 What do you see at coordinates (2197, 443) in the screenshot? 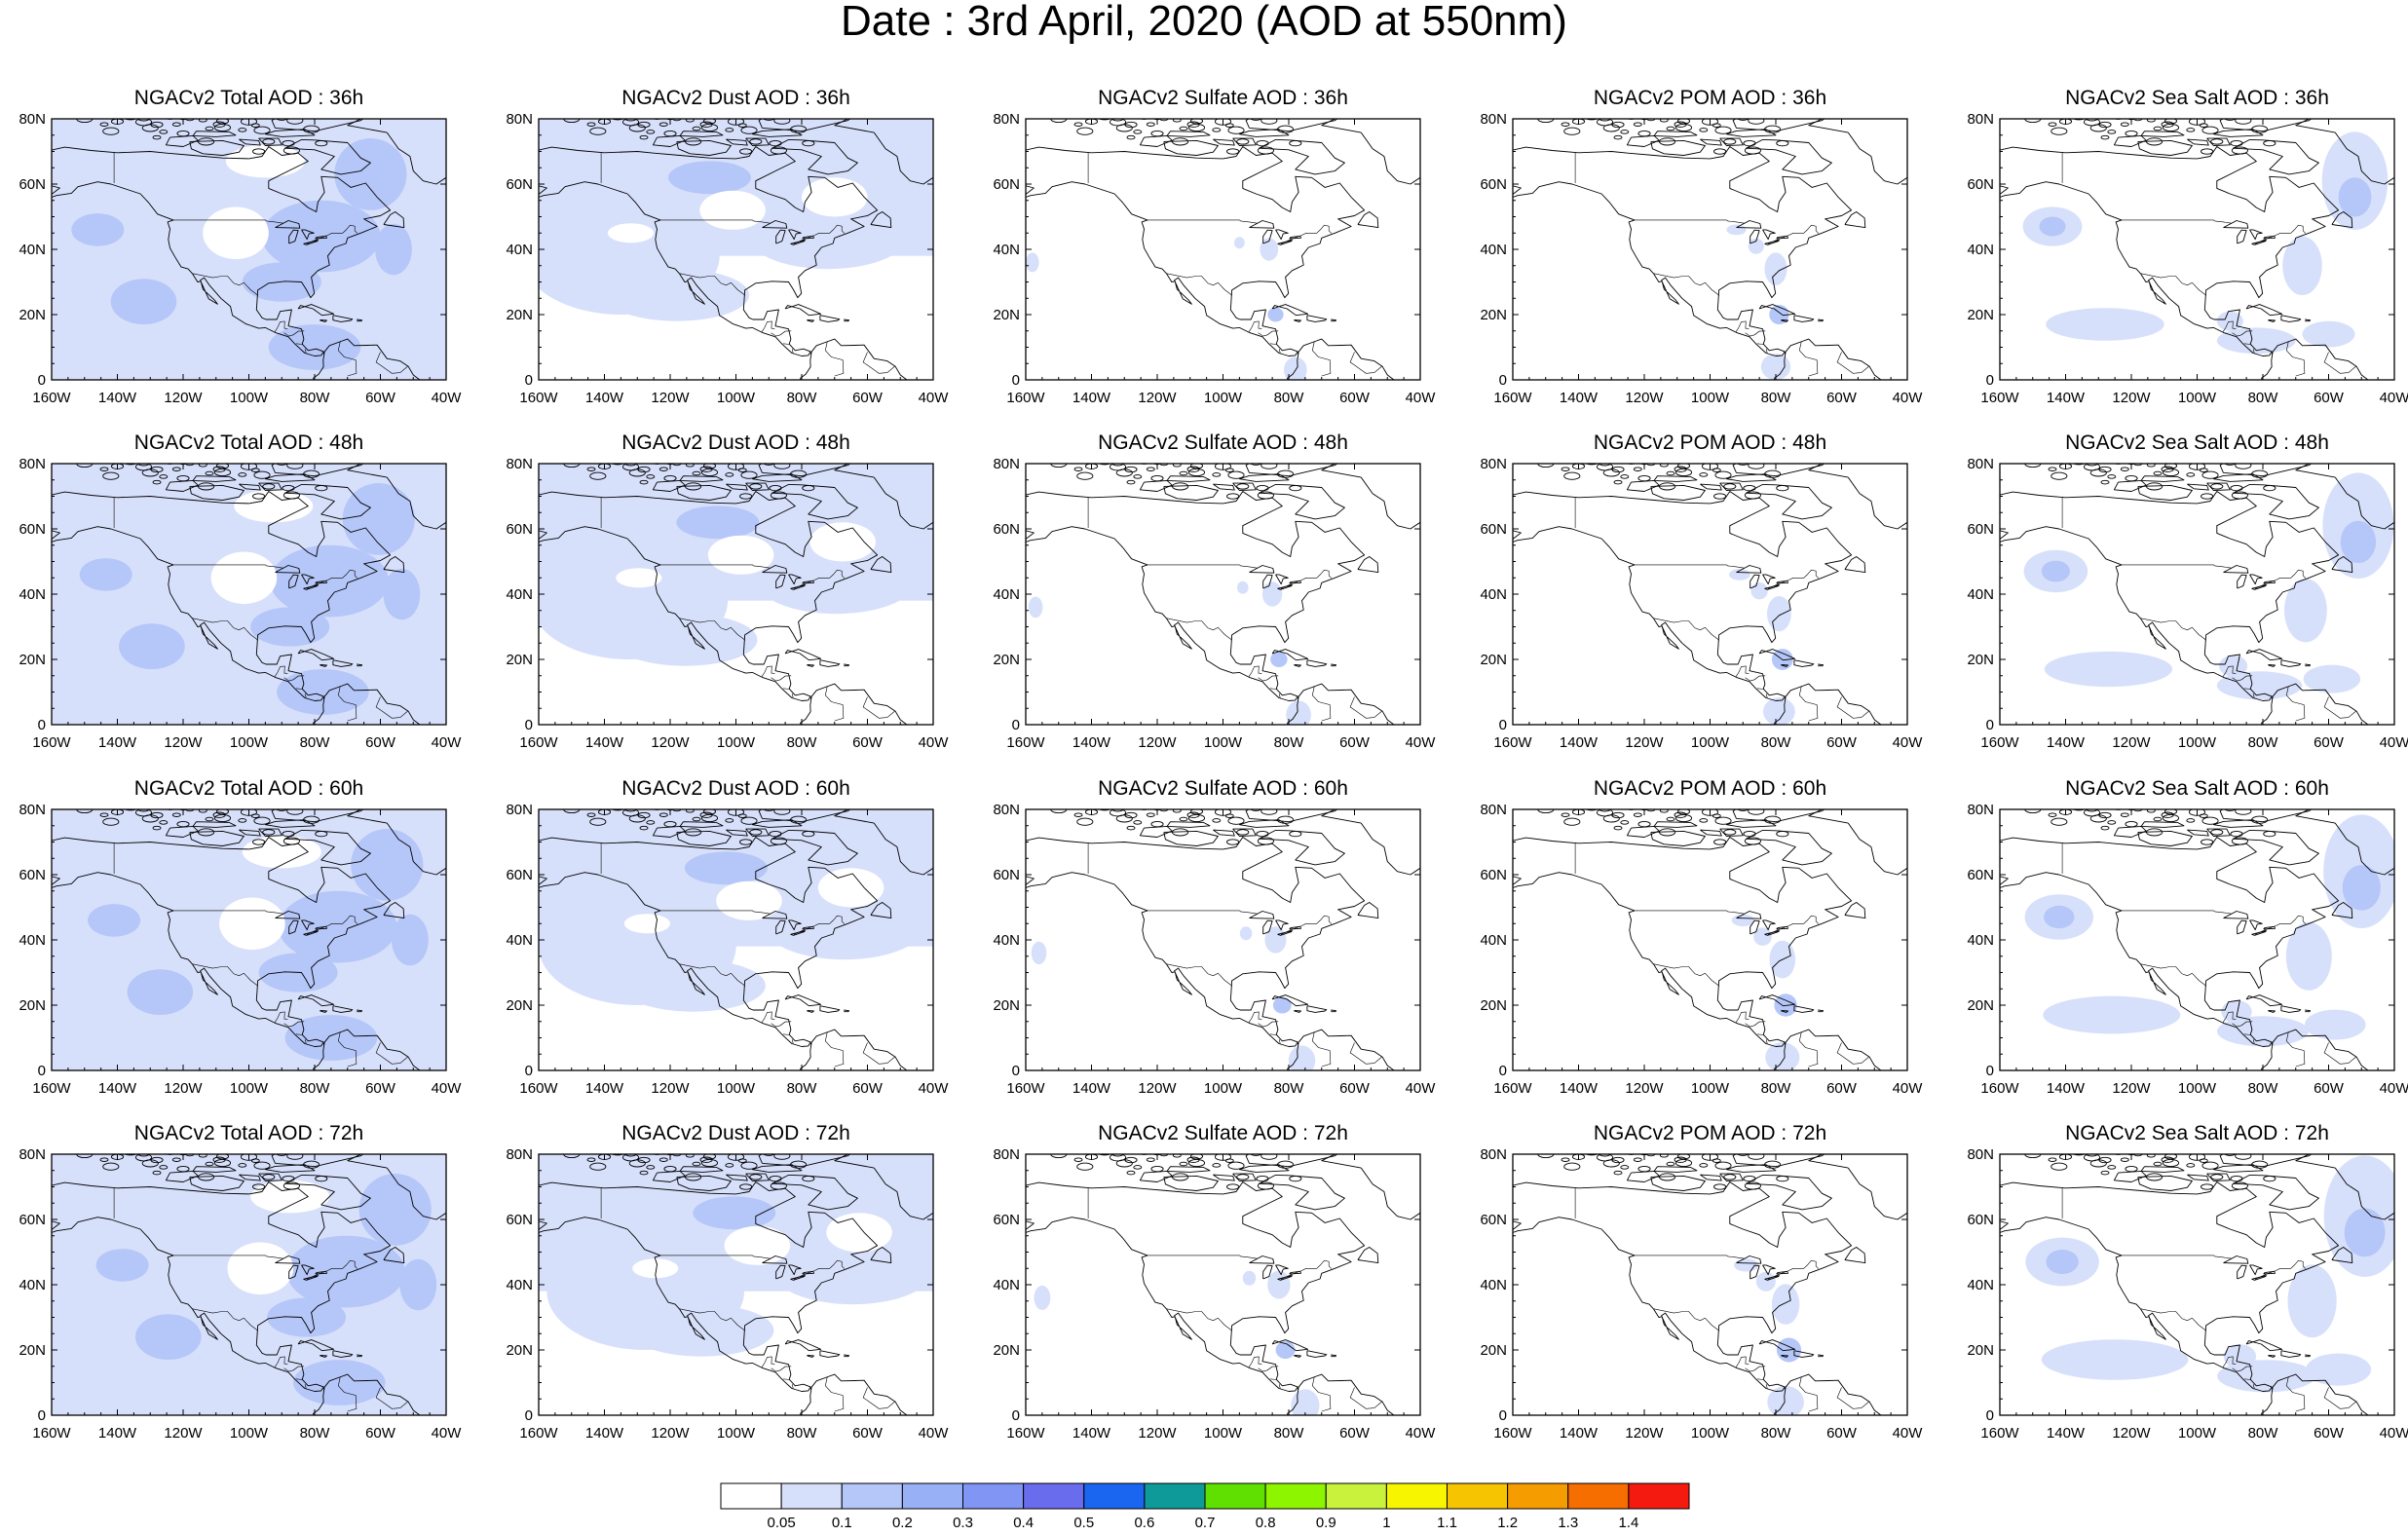
I see `panel-title: NGACv2 Sea Salt AOD : 48h` at bounding box center [2197, 443].